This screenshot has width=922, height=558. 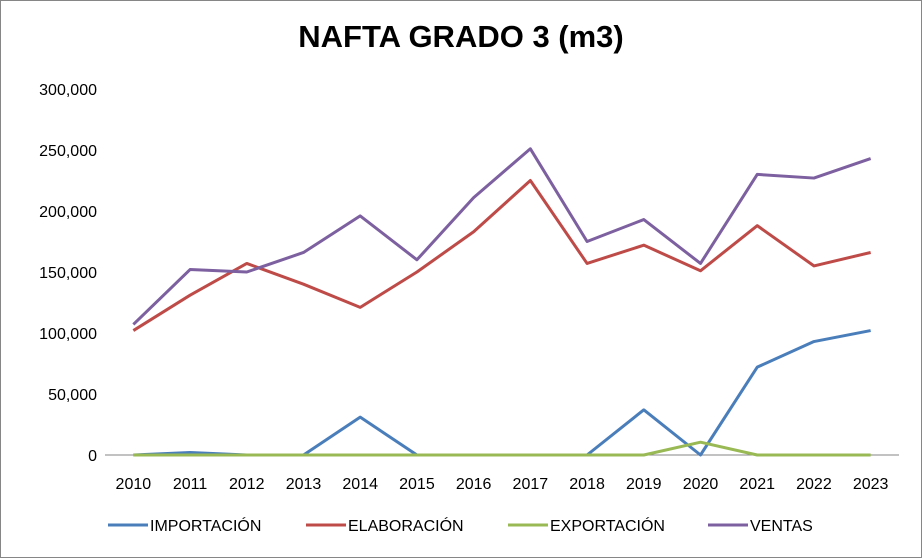 I want to click on x-tick-label: 2016, so click(x=474, y=484).